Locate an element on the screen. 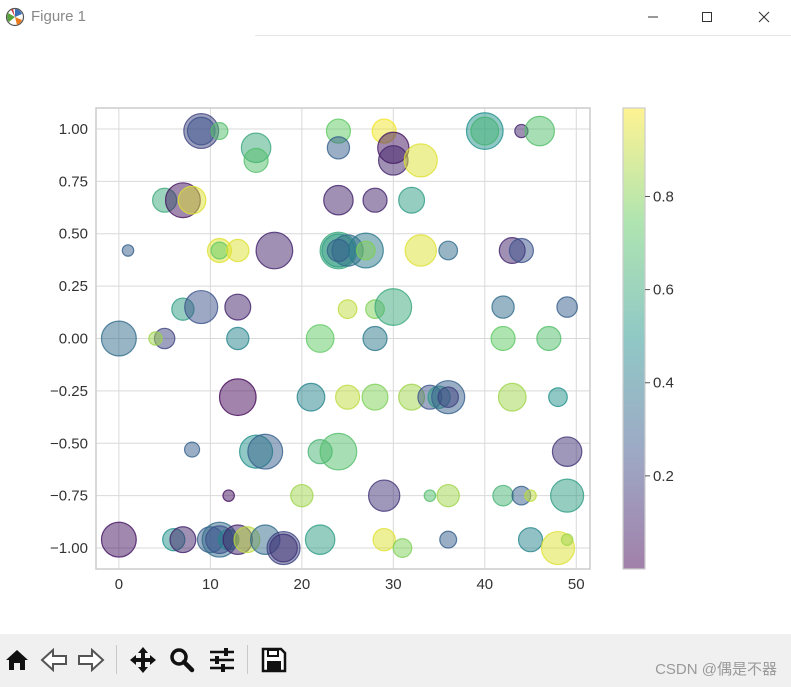 The height and width of the screenshot is (687, 791). colorbar: 0.2 0.4 0.6 0.8 is located at coordinates (648, 338).